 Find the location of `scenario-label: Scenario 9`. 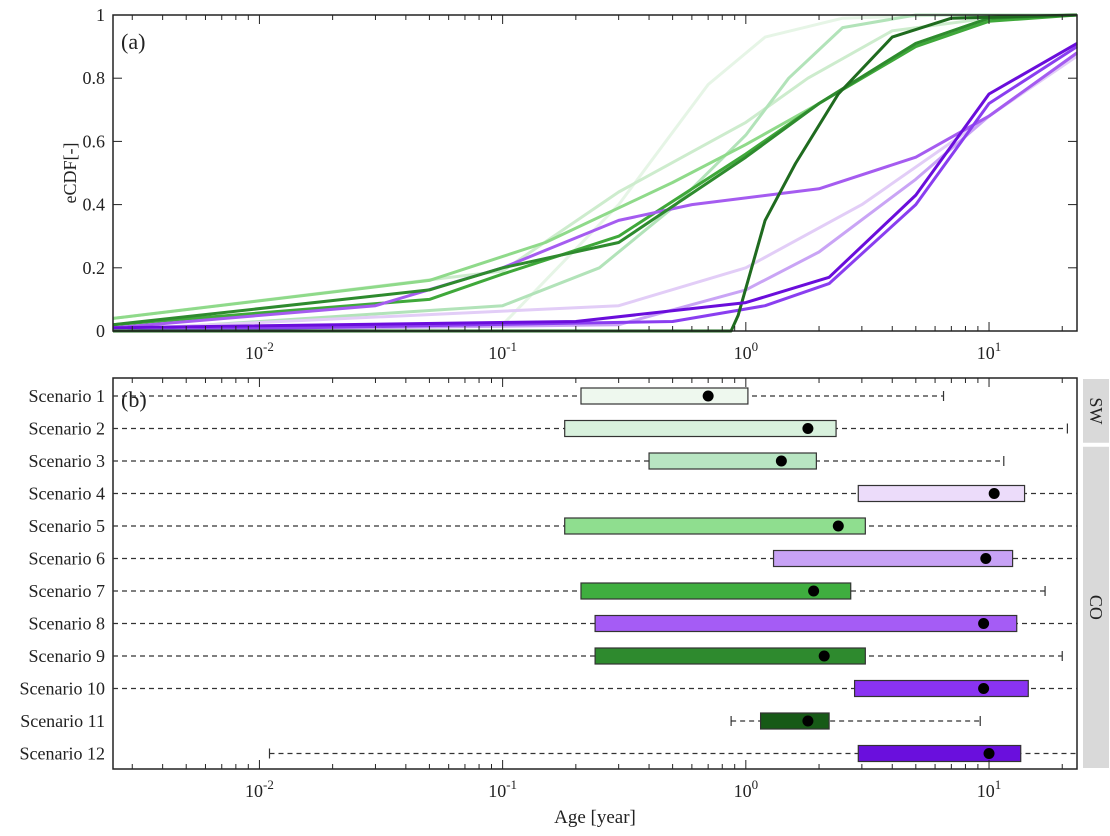

scenario-label: Scenario 9 is located at coordinates (67, 656).